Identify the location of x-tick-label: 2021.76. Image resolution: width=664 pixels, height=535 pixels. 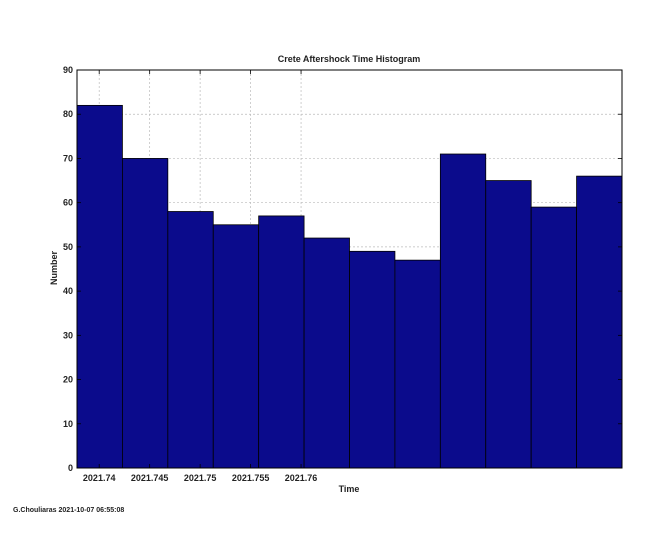
(301, 478).